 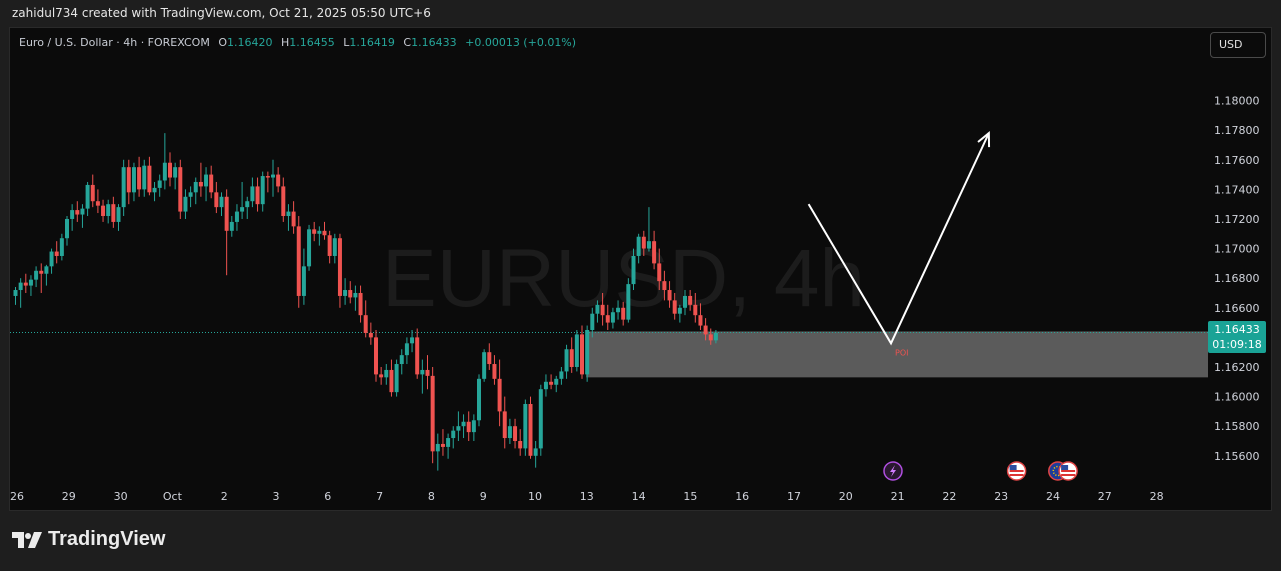 What do you see at coordinates (114, 42) in the screenshot?
I see `symbol-name: Euro / U.S. Dollar · 4h · FOREXCOM` at bounding box center [114, 42].